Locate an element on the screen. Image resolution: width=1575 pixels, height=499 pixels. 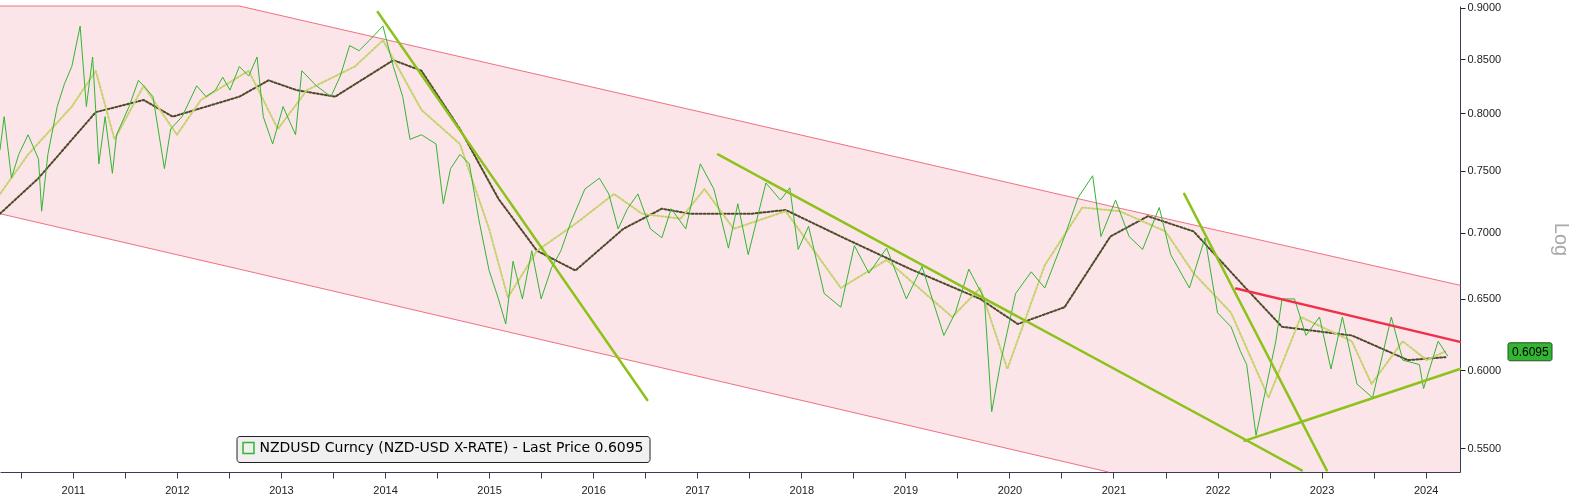
x-tick-label: 2014 is located at coordinates (385, 489).